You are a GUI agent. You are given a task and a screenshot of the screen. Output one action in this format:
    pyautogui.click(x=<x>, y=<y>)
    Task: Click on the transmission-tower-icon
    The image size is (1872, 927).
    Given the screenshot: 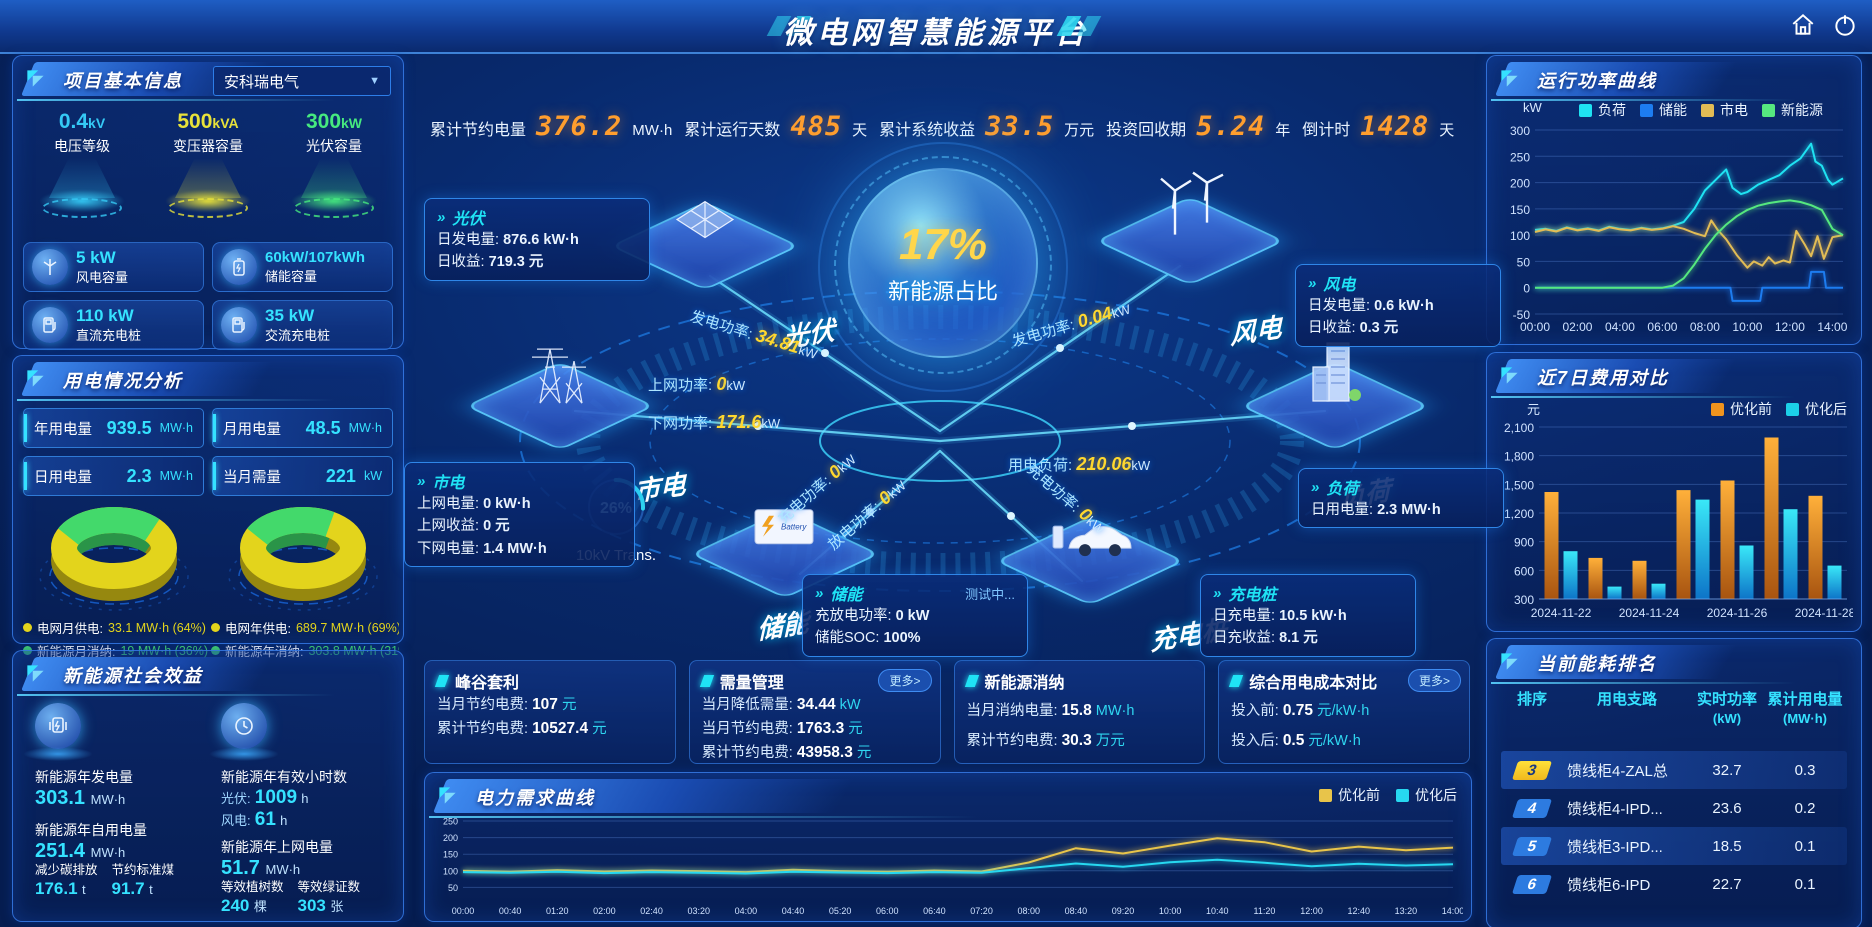 What is the action you would take?
    pyautogui.click(x=560, y=373)
    